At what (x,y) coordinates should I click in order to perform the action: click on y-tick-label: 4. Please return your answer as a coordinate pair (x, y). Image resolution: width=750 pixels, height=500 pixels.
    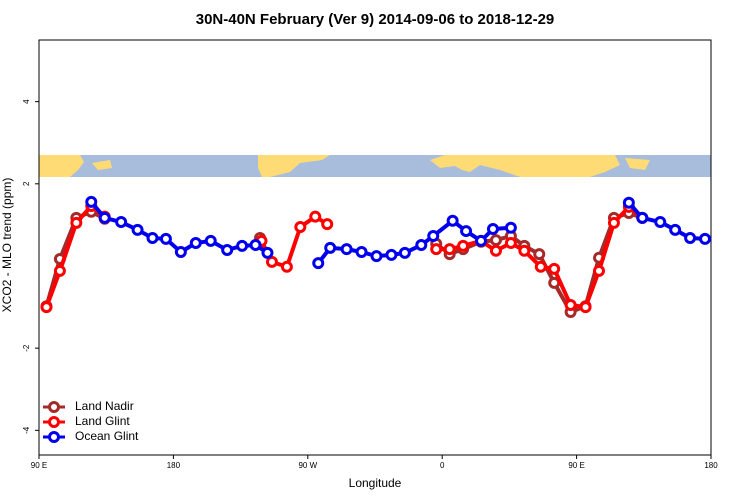
    Looking at the image, I should click on (26, 101).